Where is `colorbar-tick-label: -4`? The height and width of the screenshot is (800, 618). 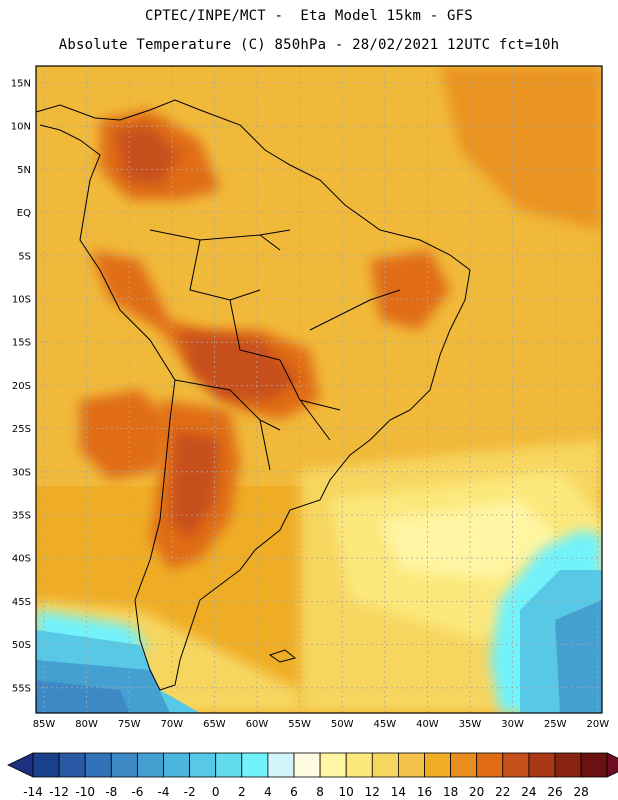 colorbar-tick-label: -4 is located at coordinates (164, 792).